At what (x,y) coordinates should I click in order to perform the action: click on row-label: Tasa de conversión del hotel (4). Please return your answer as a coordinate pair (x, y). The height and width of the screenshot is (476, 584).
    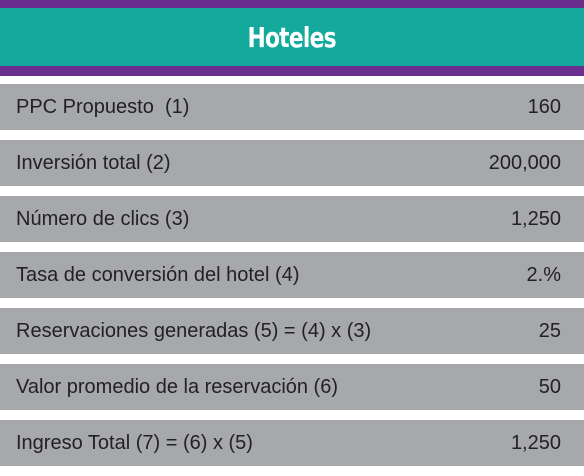
    Looking at the image, I should click on (158, 274).